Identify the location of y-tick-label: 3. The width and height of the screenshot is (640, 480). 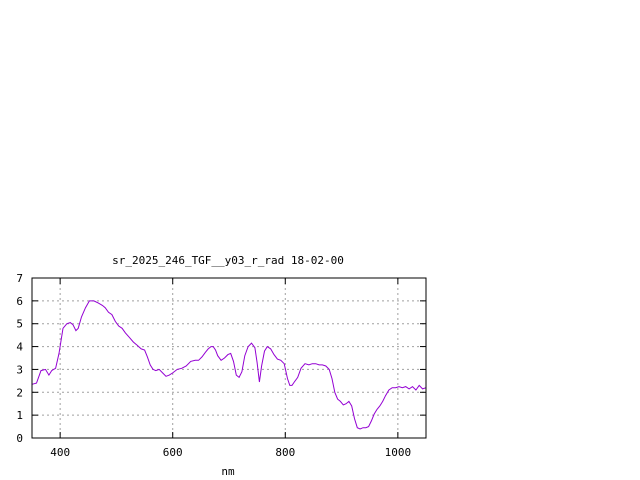
(19, 369).